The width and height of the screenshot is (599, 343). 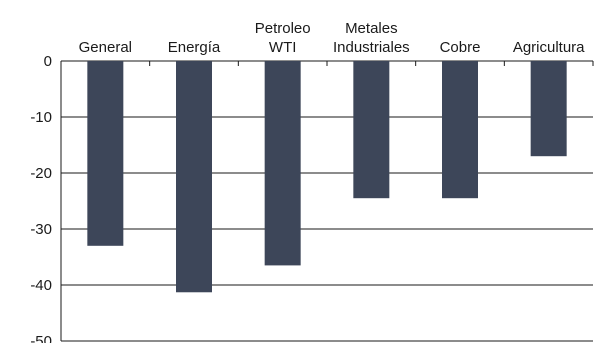 I want to click on y-tick-labels: 0 -10 -20 -30 -40 -50, so click(x=41, y=198).